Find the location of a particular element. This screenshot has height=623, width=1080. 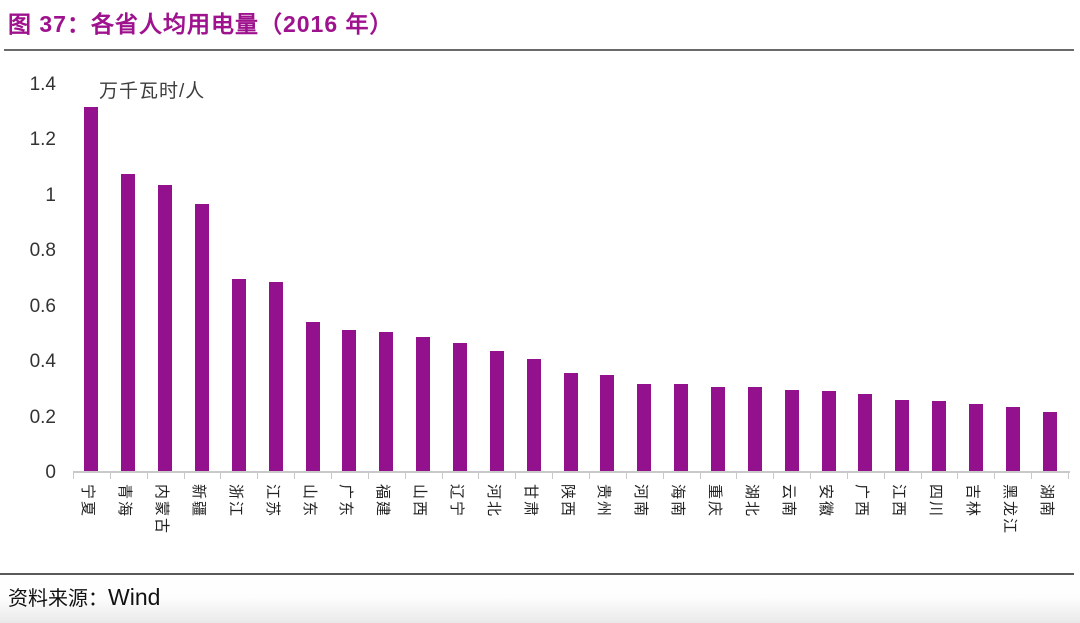

x-axis-label: 重庆 is located at coordinates (715, 501).